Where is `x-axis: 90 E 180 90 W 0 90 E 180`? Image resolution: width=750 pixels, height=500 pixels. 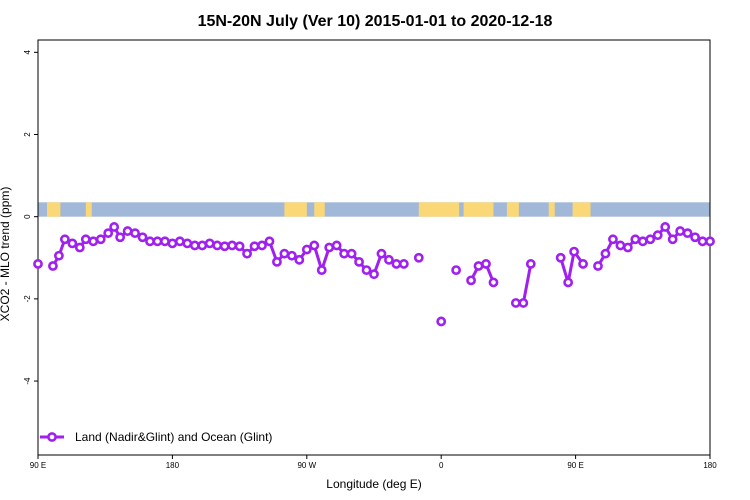
x-axis: 90 E 180 90 W 0 90 E 180 is located at coordinates (373, 462).